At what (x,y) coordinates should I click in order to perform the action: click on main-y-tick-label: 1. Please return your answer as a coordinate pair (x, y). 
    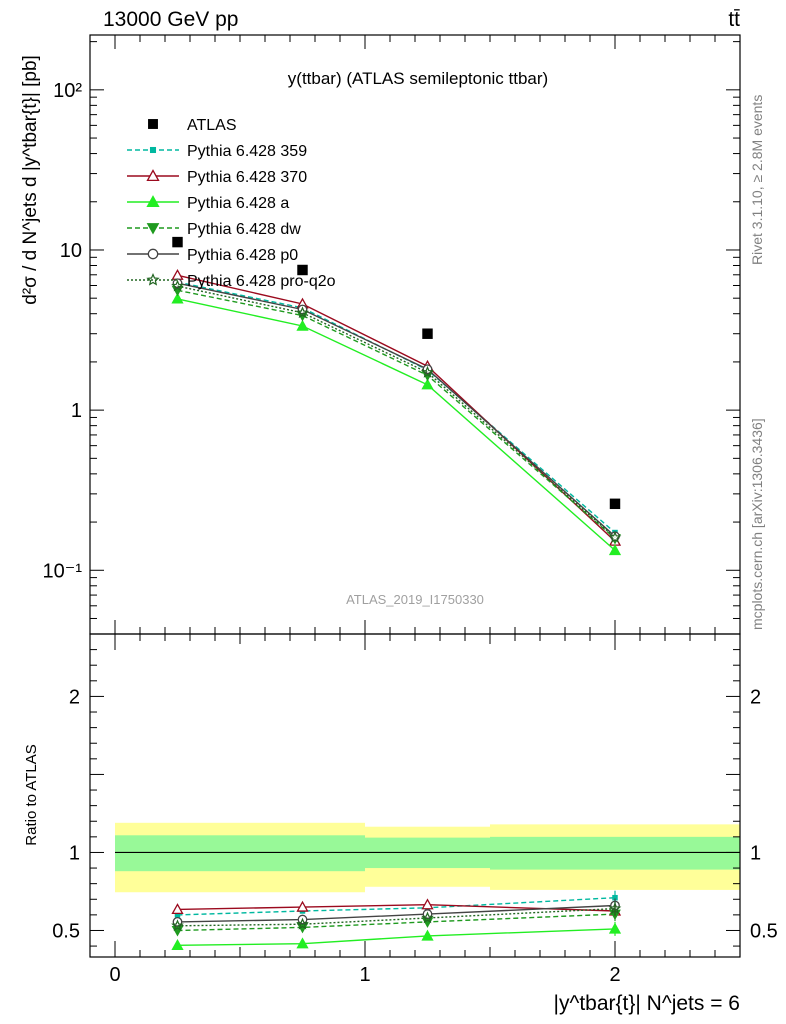
    Looking at the image, I should click on (76, 411).